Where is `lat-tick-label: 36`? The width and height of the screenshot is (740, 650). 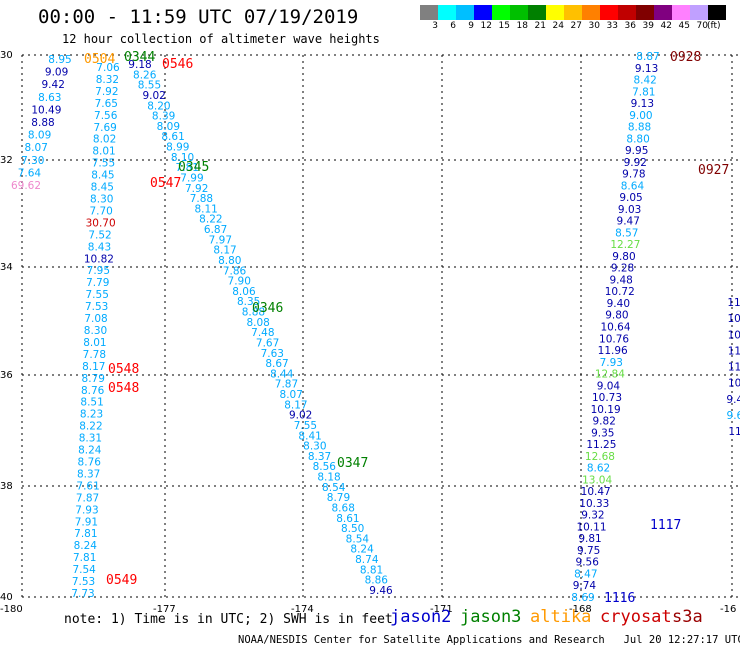 lat-tick-label: 36 is located at coordinates (6, 375).